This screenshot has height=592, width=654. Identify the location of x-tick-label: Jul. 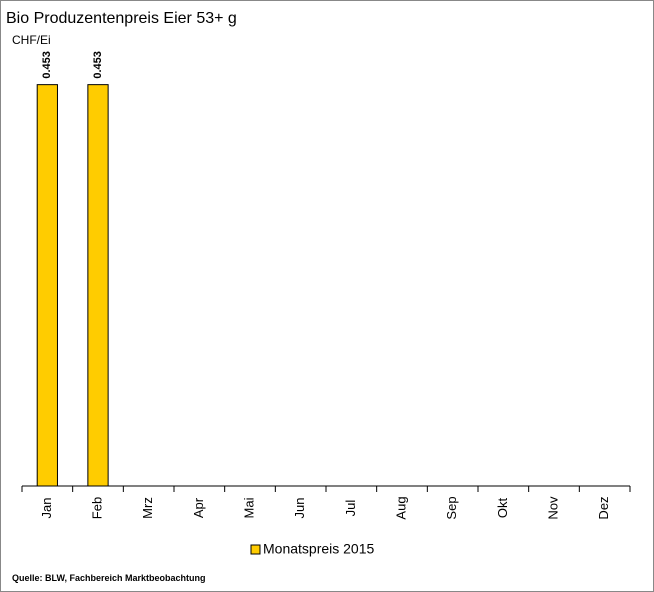
(350, 508).